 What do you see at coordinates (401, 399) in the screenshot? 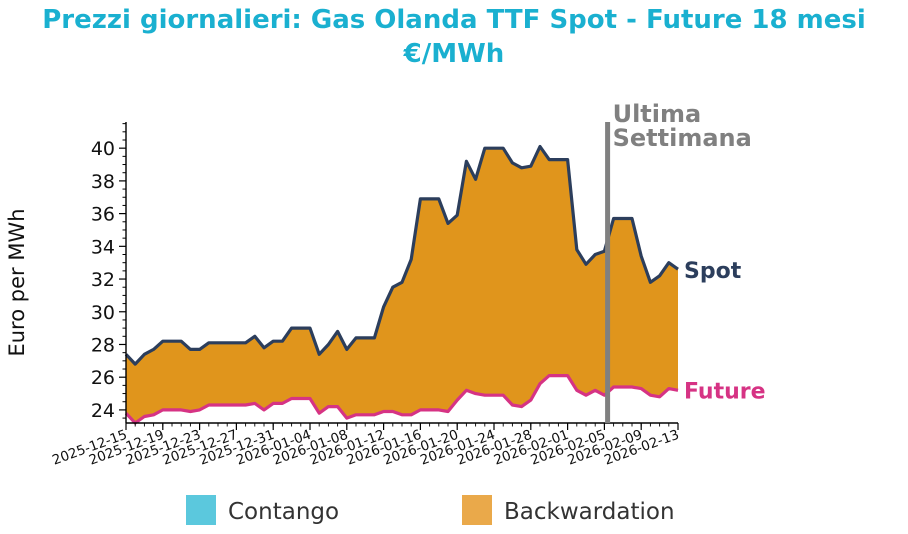
I see `series-line-future` at bounding box center [401, 399].